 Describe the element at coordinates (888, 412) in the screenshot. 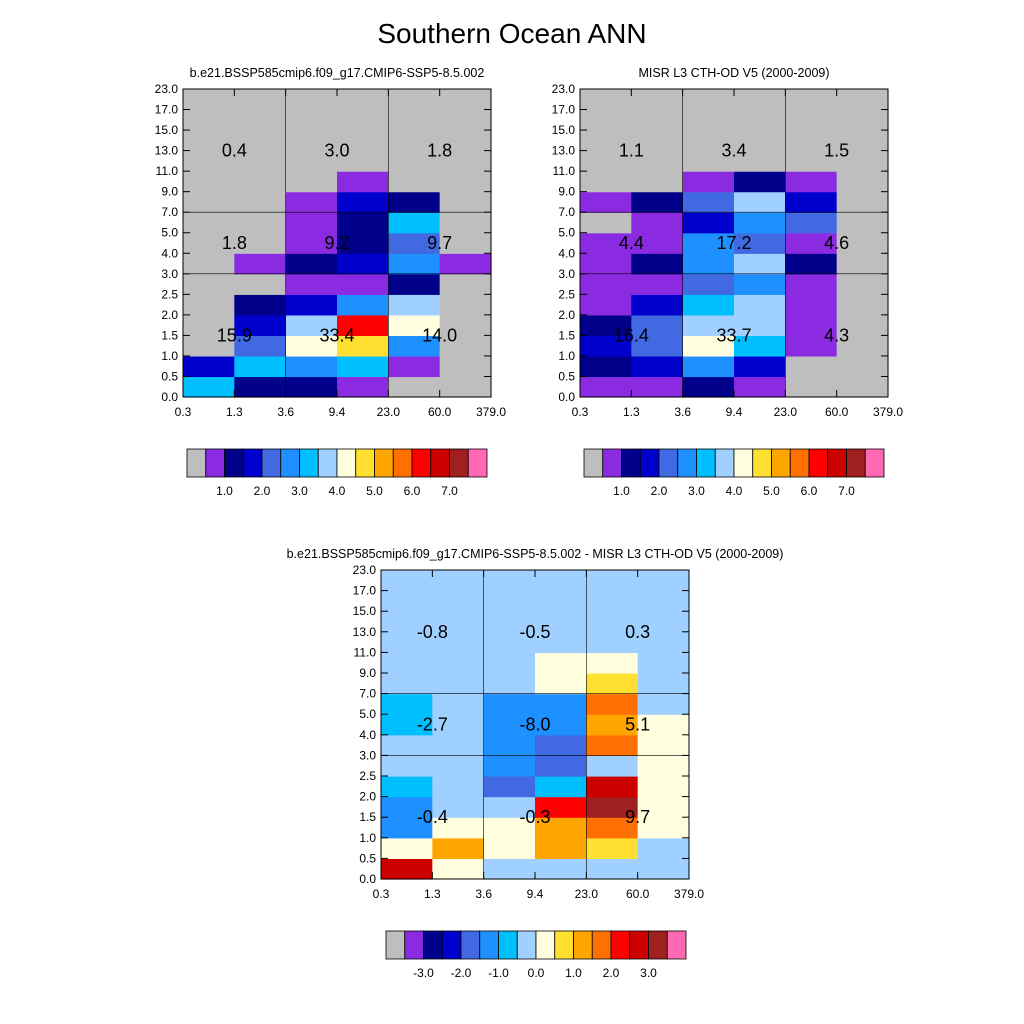

I see `obs-x-tick-label: 379.0` at that location.